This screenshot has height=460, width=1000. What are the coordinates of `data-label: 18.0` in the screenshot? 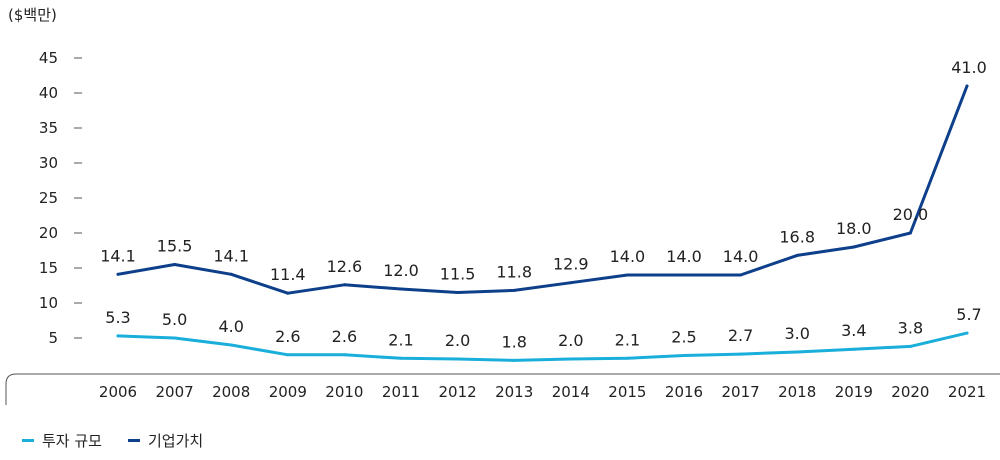 It's located at (854, 228).